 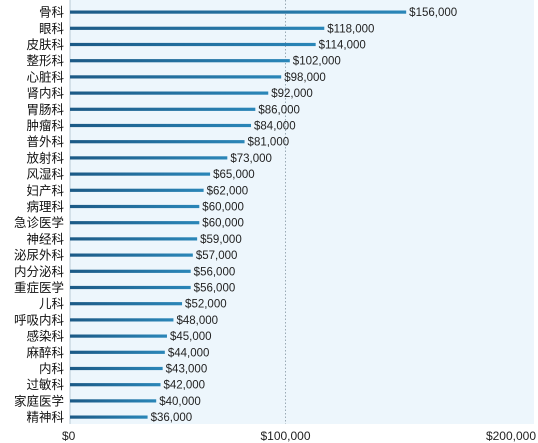 What do you see at coordinates (45, 352) in the screenshot?
I see `category-label: 麻醉科` at bounding box center [45, 352].